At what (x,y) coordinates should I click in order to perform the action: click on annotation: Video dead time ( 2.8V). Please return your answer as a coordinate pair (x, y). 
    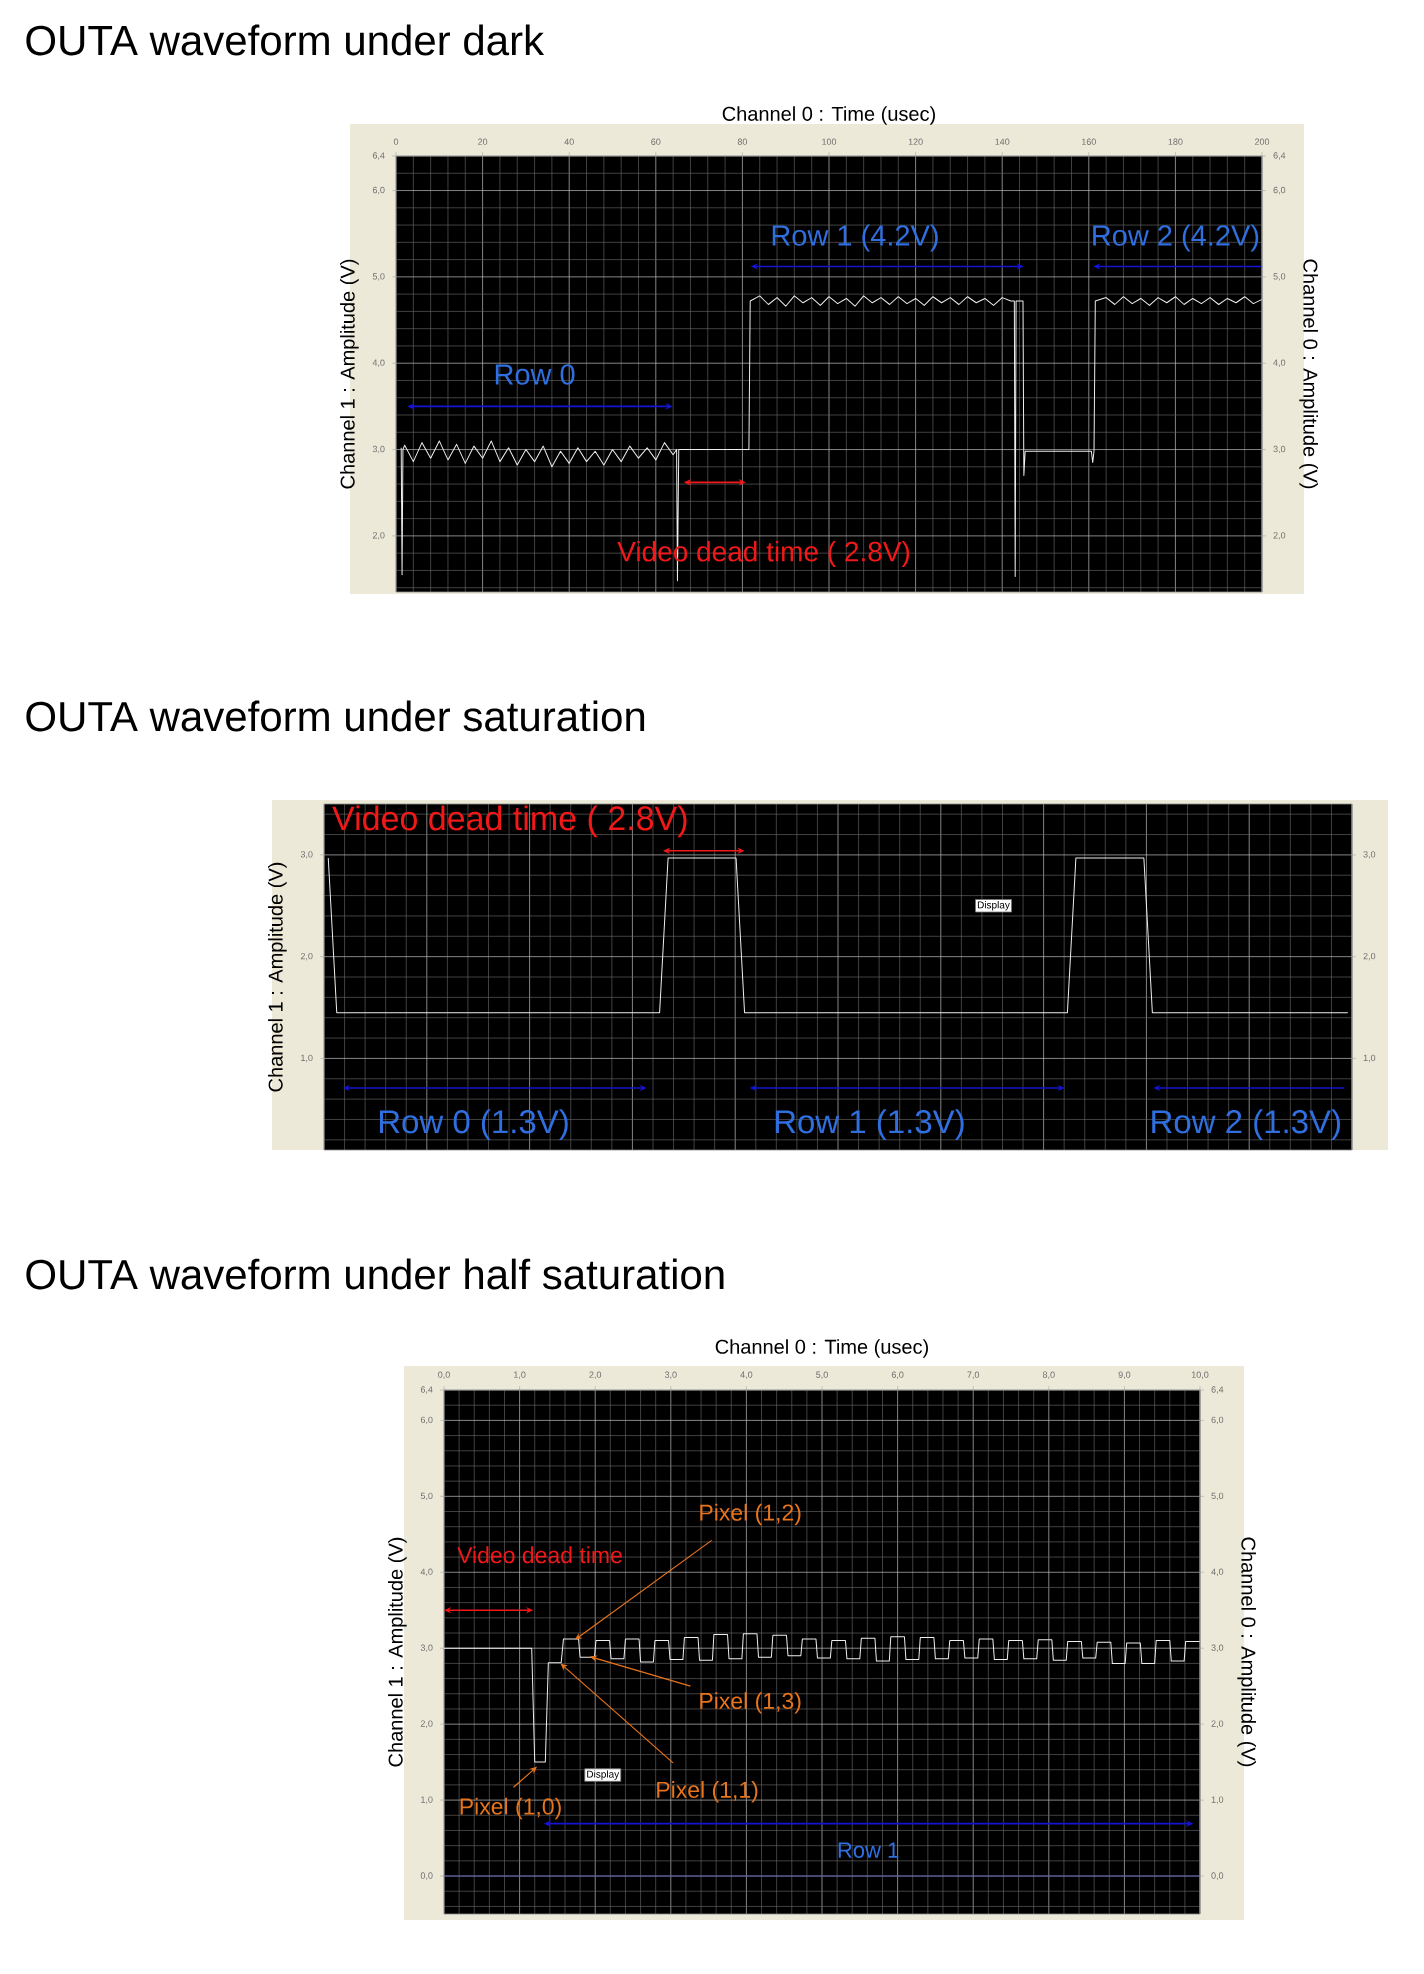
    Looking at the image, I should click on (509, 821).